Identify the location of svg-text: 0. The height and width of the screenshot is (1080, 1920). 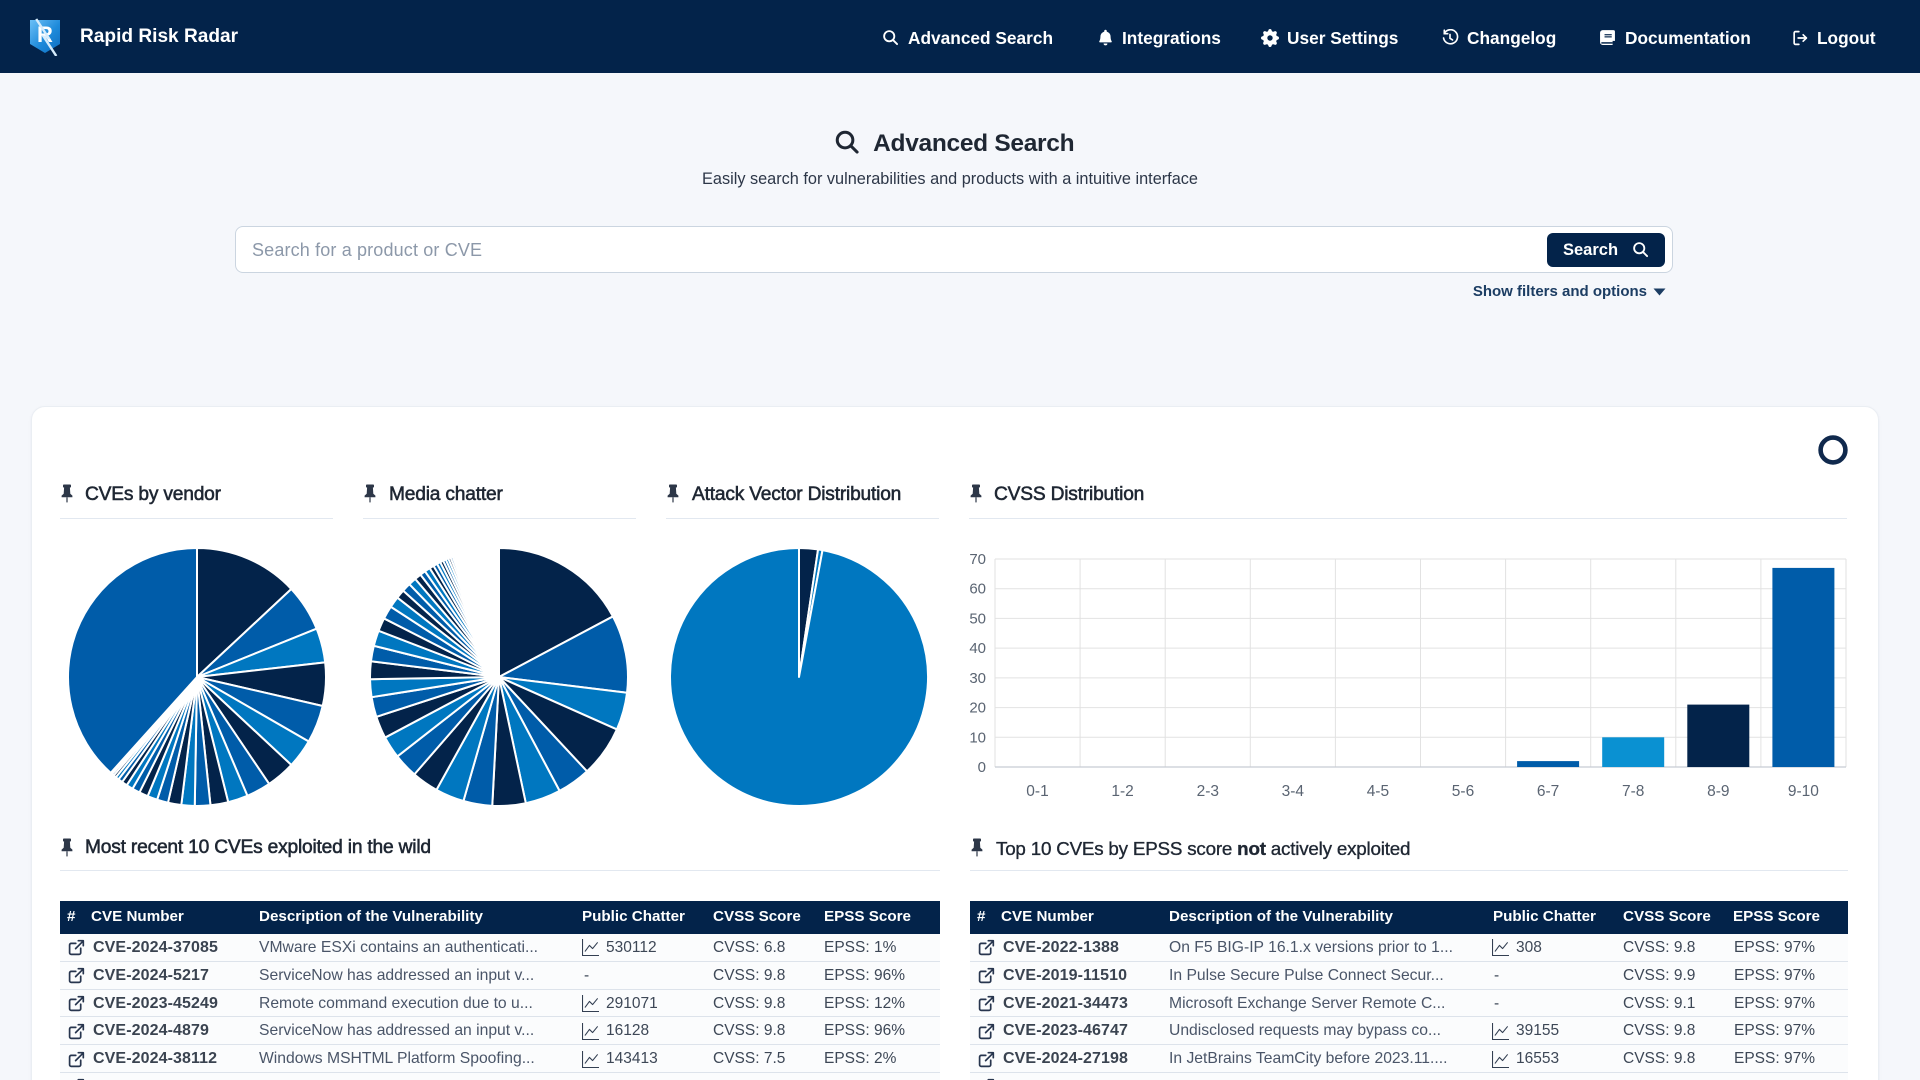
(982, 767).